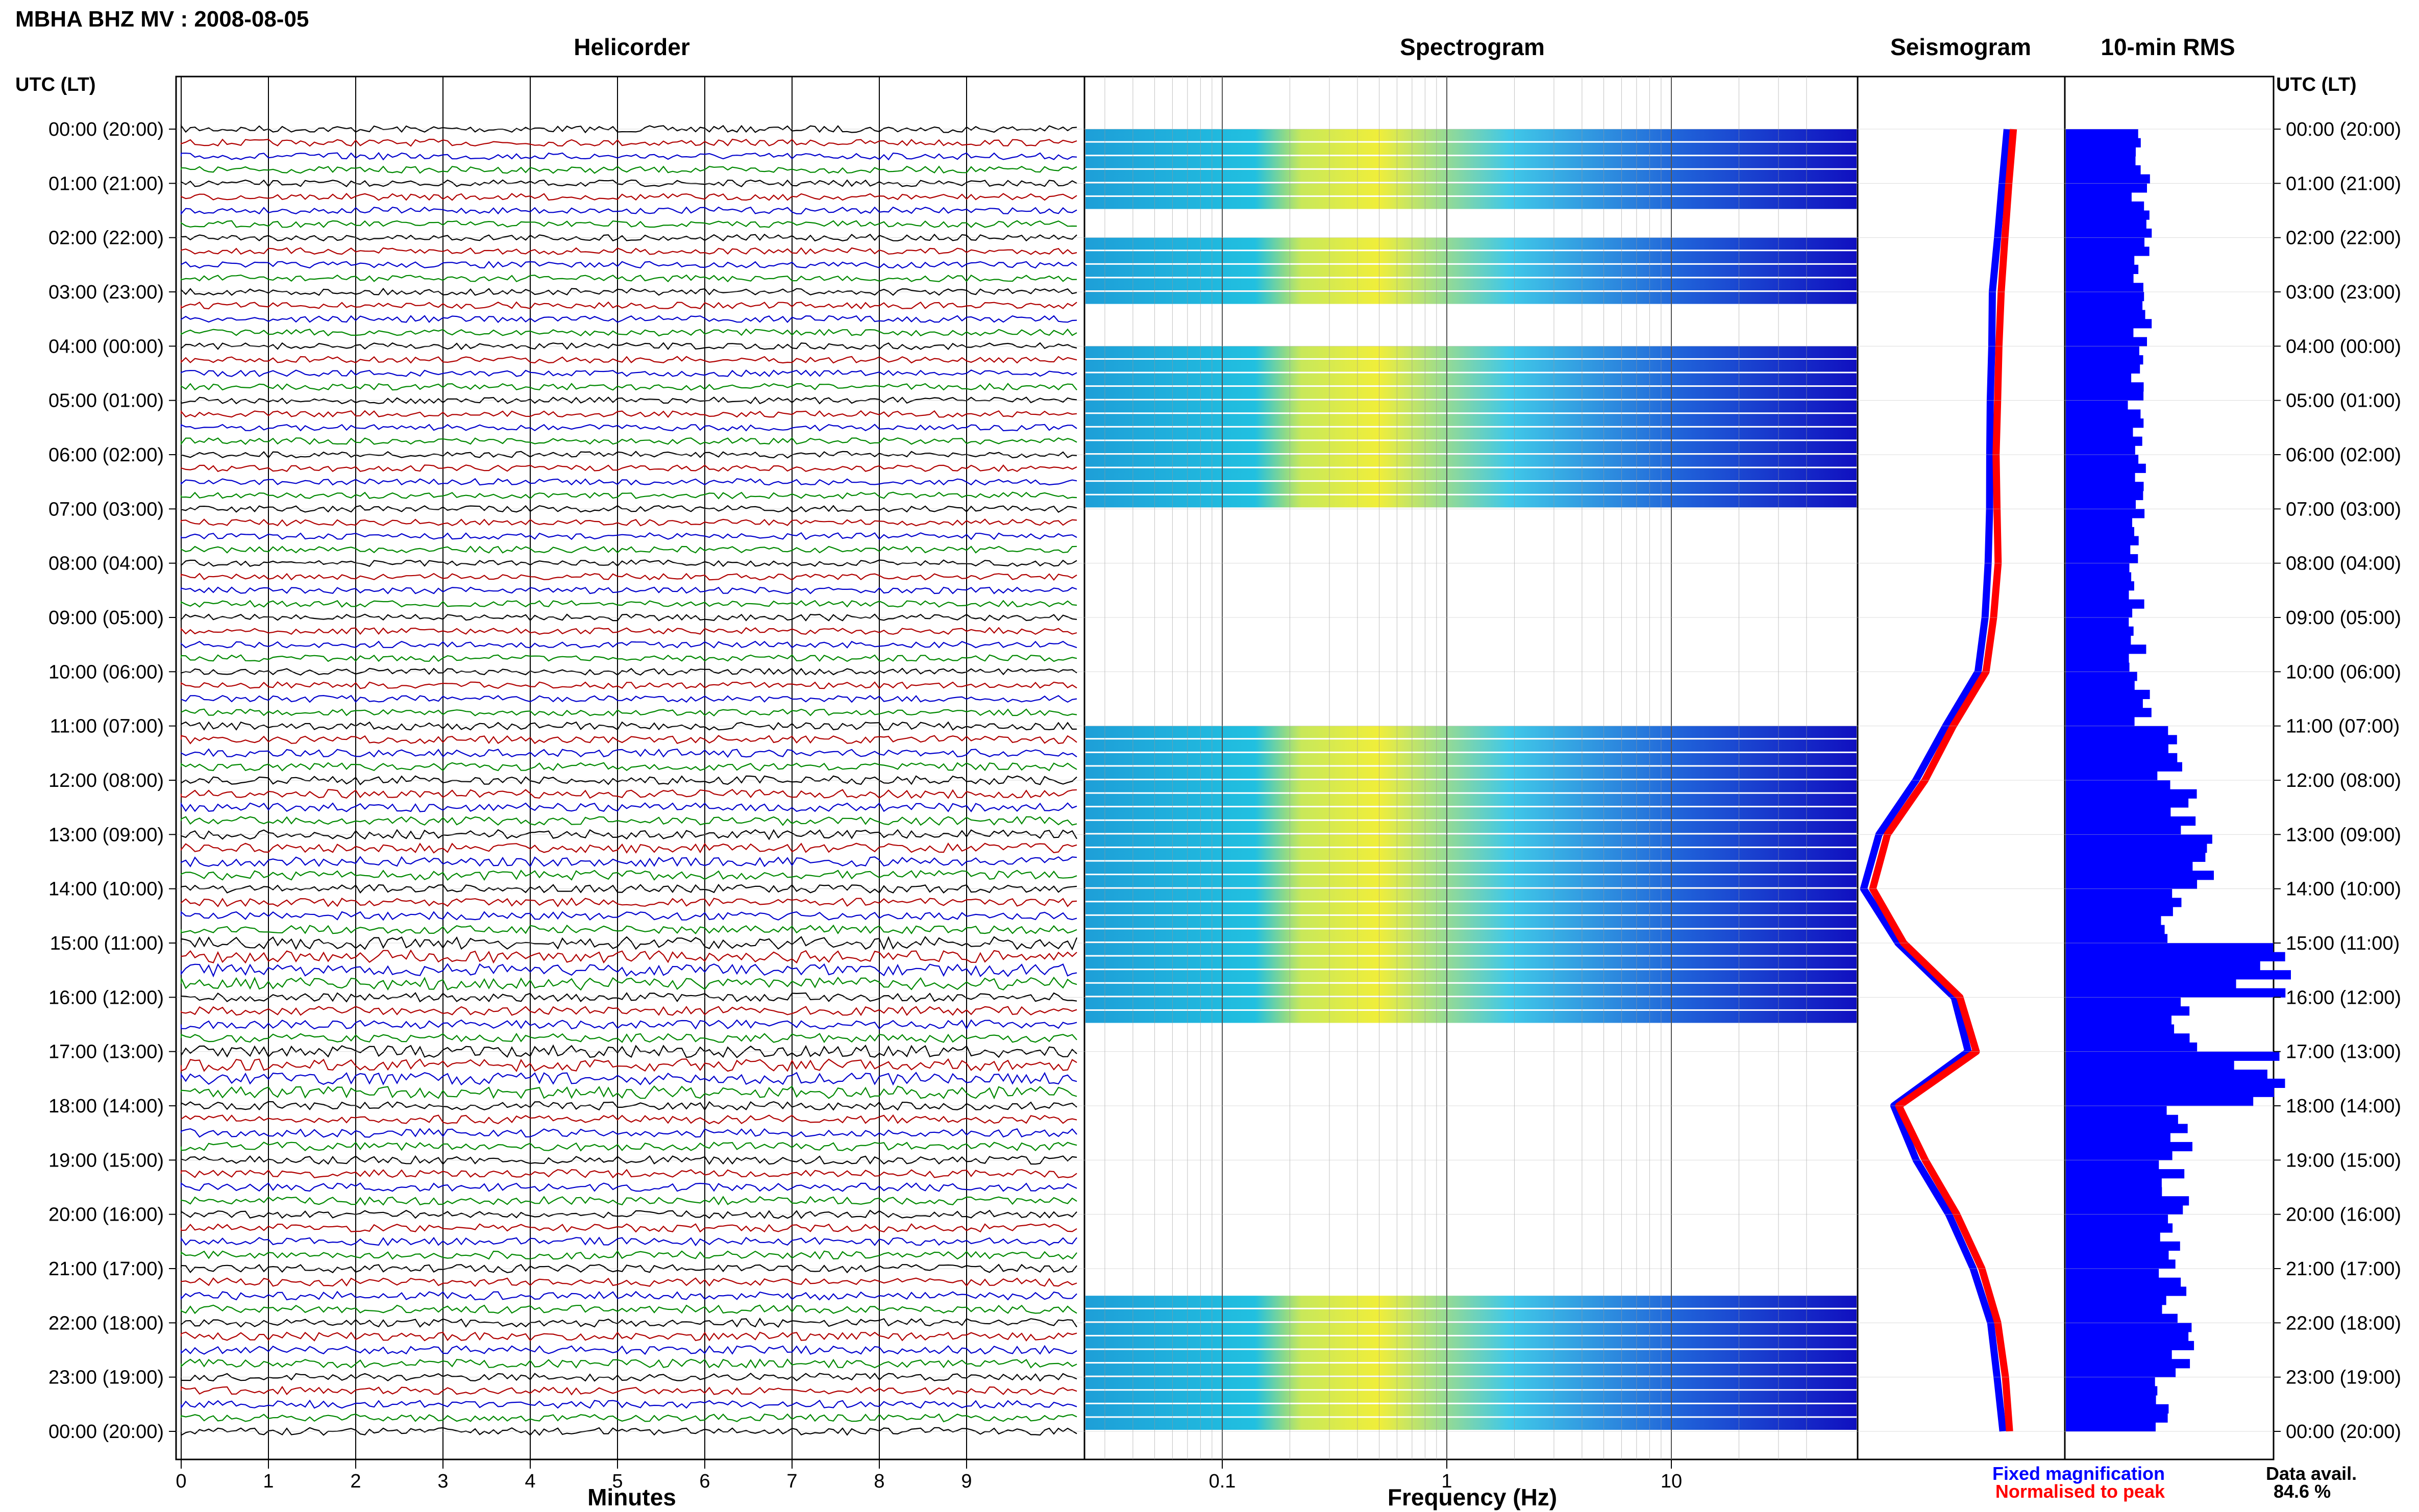 This screenshot has height=1512, width=2419. I want to click on time-label-right: 20:00 (16:00), so click(2343, 1215).